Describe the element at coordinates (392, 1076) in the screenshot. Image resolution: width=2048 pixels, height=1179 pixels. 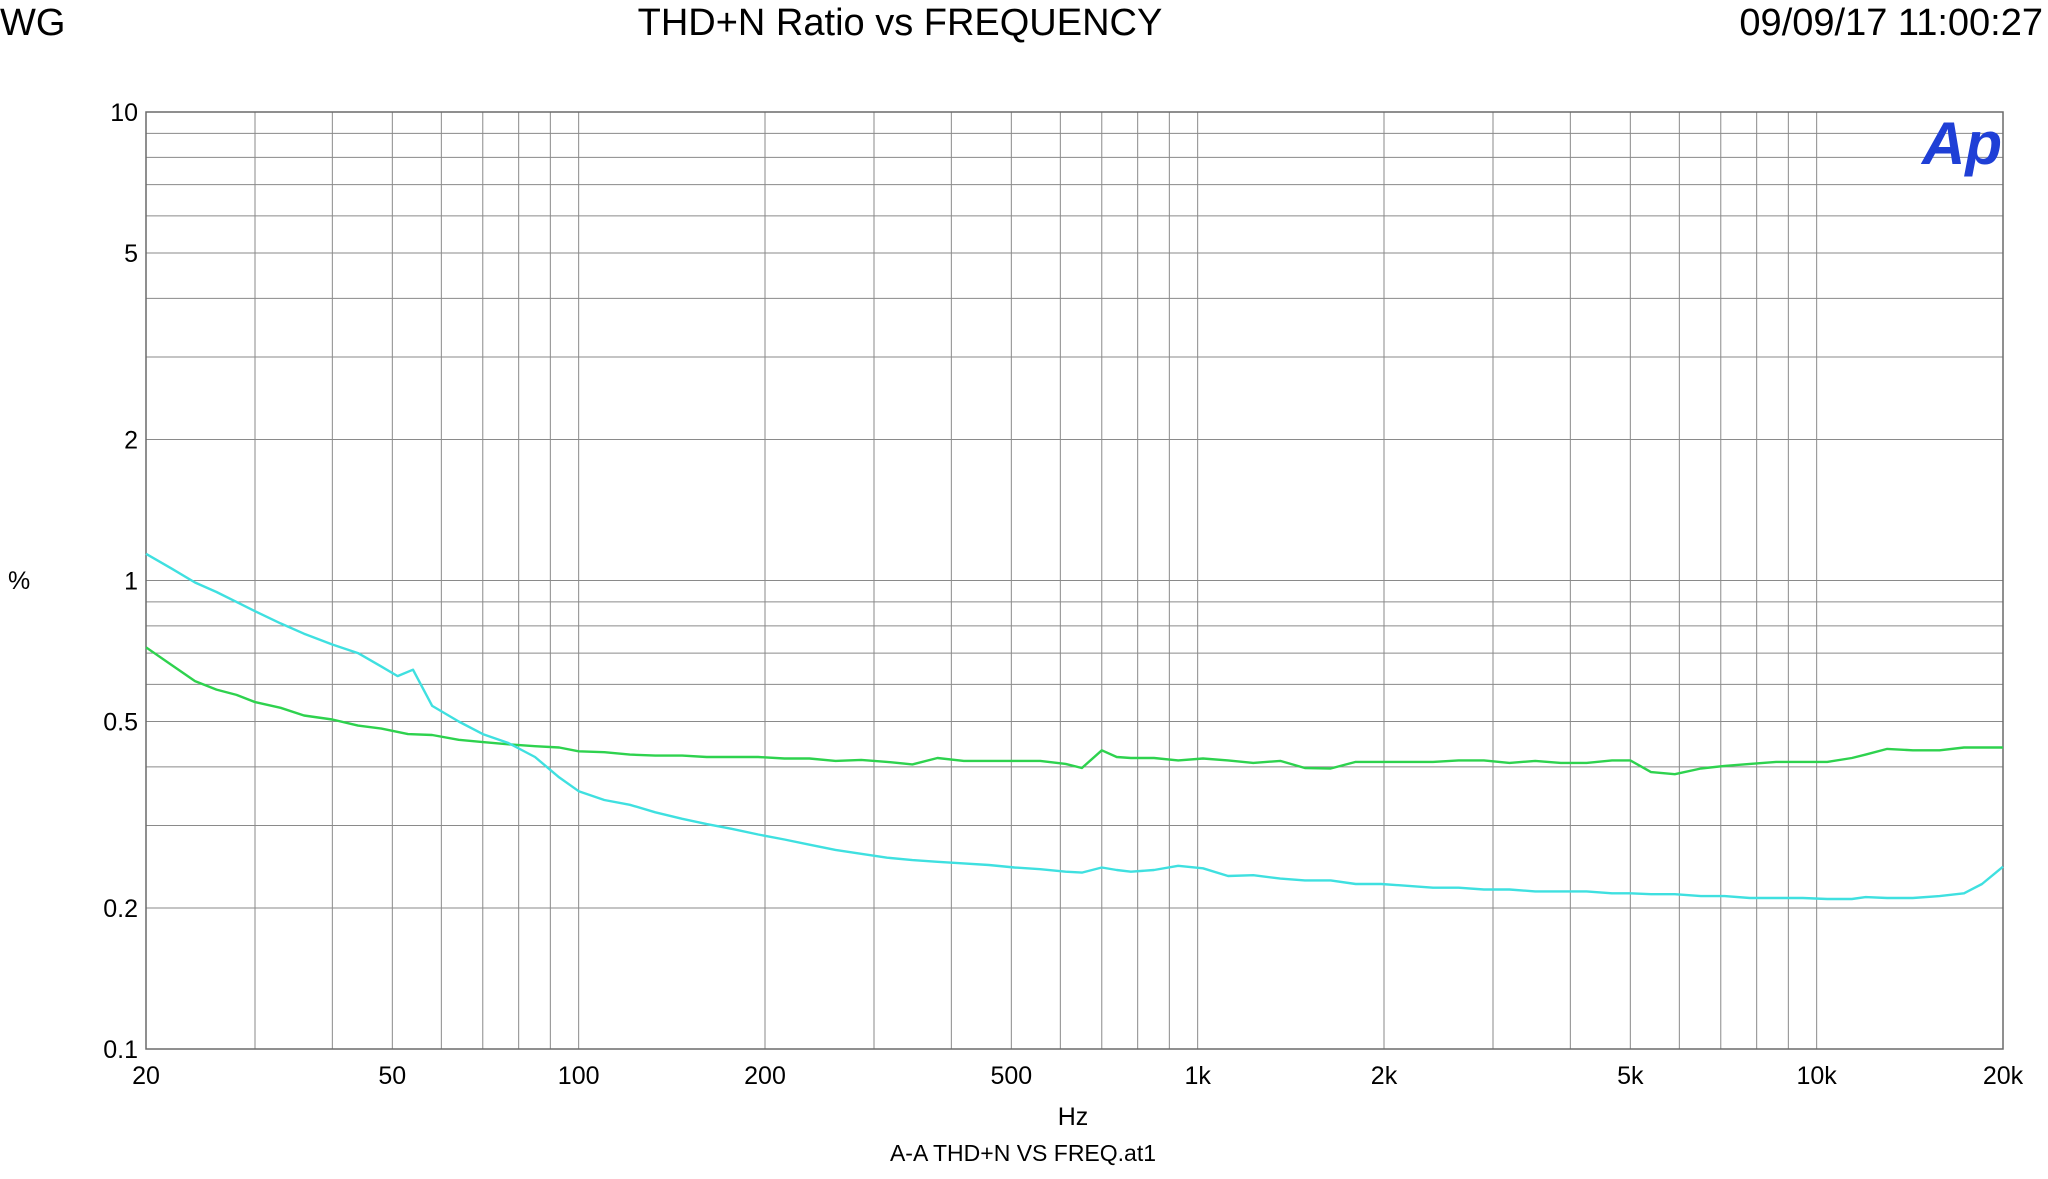
I see `x-tick-label: 50` at that location.